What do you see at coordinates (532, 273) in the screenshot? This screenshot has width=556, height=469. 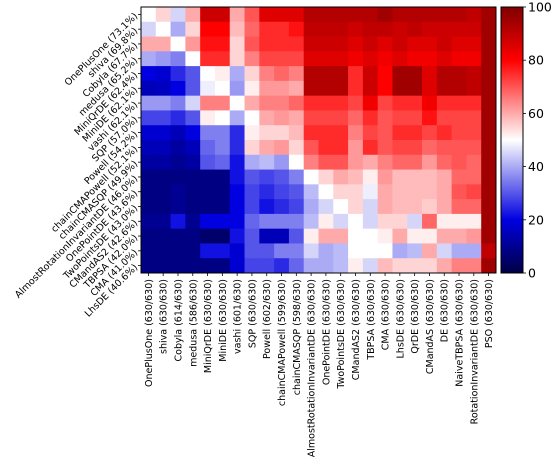 I see `colorbar-tick-label: 0` at bounding box center [532, 273].